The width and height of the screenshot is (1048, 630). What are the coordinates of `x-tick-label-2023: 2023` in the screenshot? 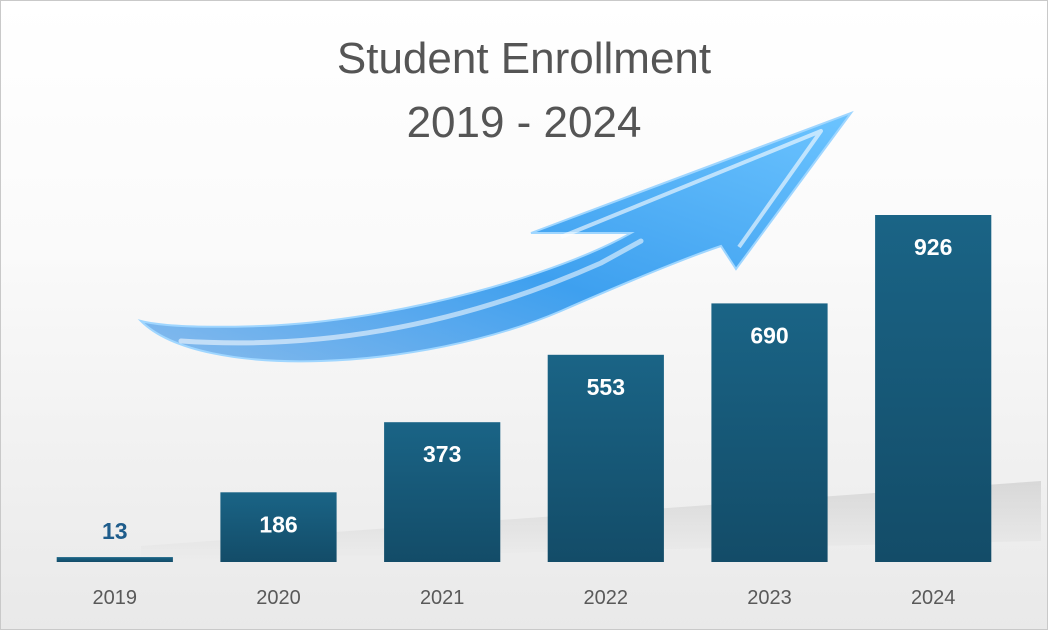 It's located at (769, 598).